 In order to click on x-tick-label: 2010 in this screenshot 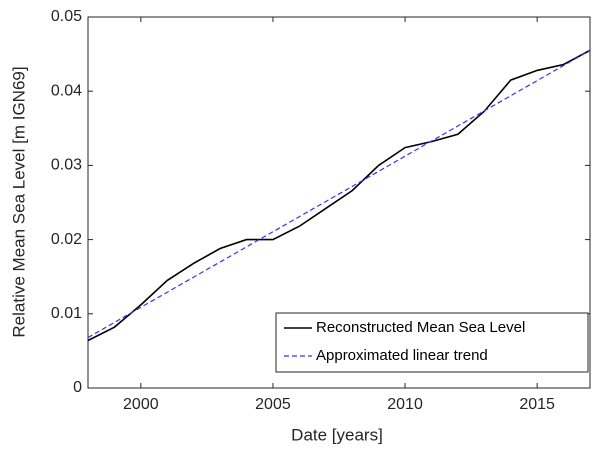, I will do `click(405, 404)`.